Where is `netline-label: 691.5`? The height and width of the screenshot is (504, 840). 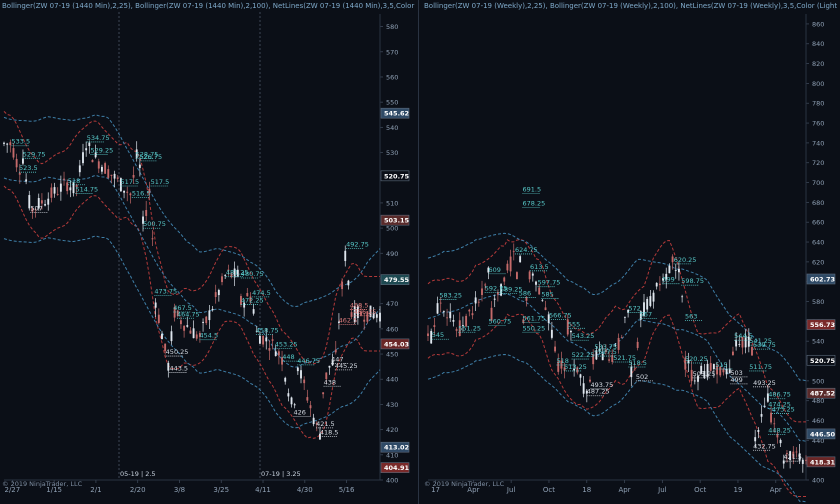 netline-label: 691.5 is located at coordinates (532, 189).